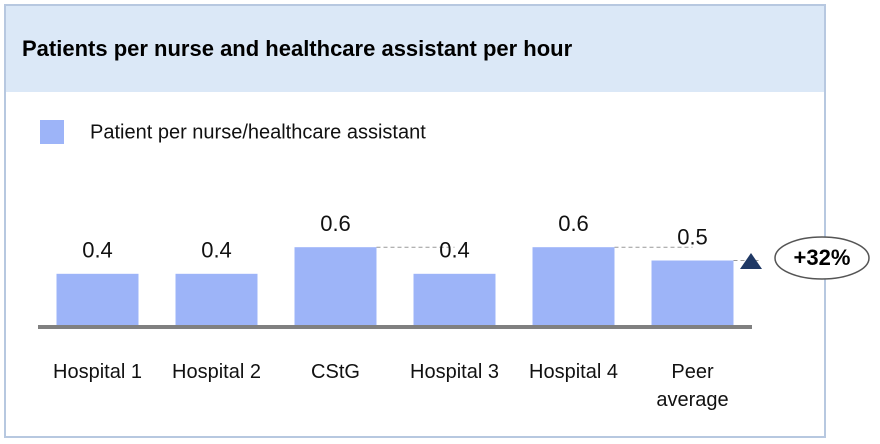 This screenshot has width=880, height=444. What do you see at coordinates (692, 236) in the screenshot?
I see `value-label: 0.5` at bounding box center [692, 236].